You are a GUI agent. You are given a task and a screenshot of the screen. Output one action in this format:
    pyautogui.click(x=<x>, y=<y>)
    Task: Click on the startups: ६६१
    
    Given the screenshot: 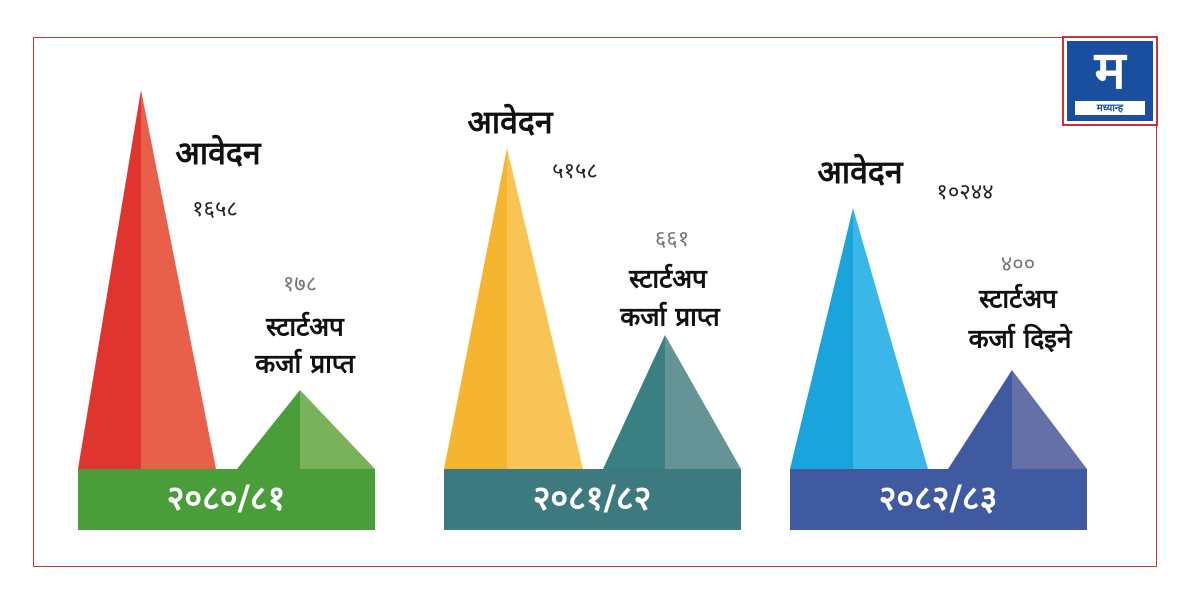 What is the action you would take?
    pyautogui.click(x=672, y=239)
    